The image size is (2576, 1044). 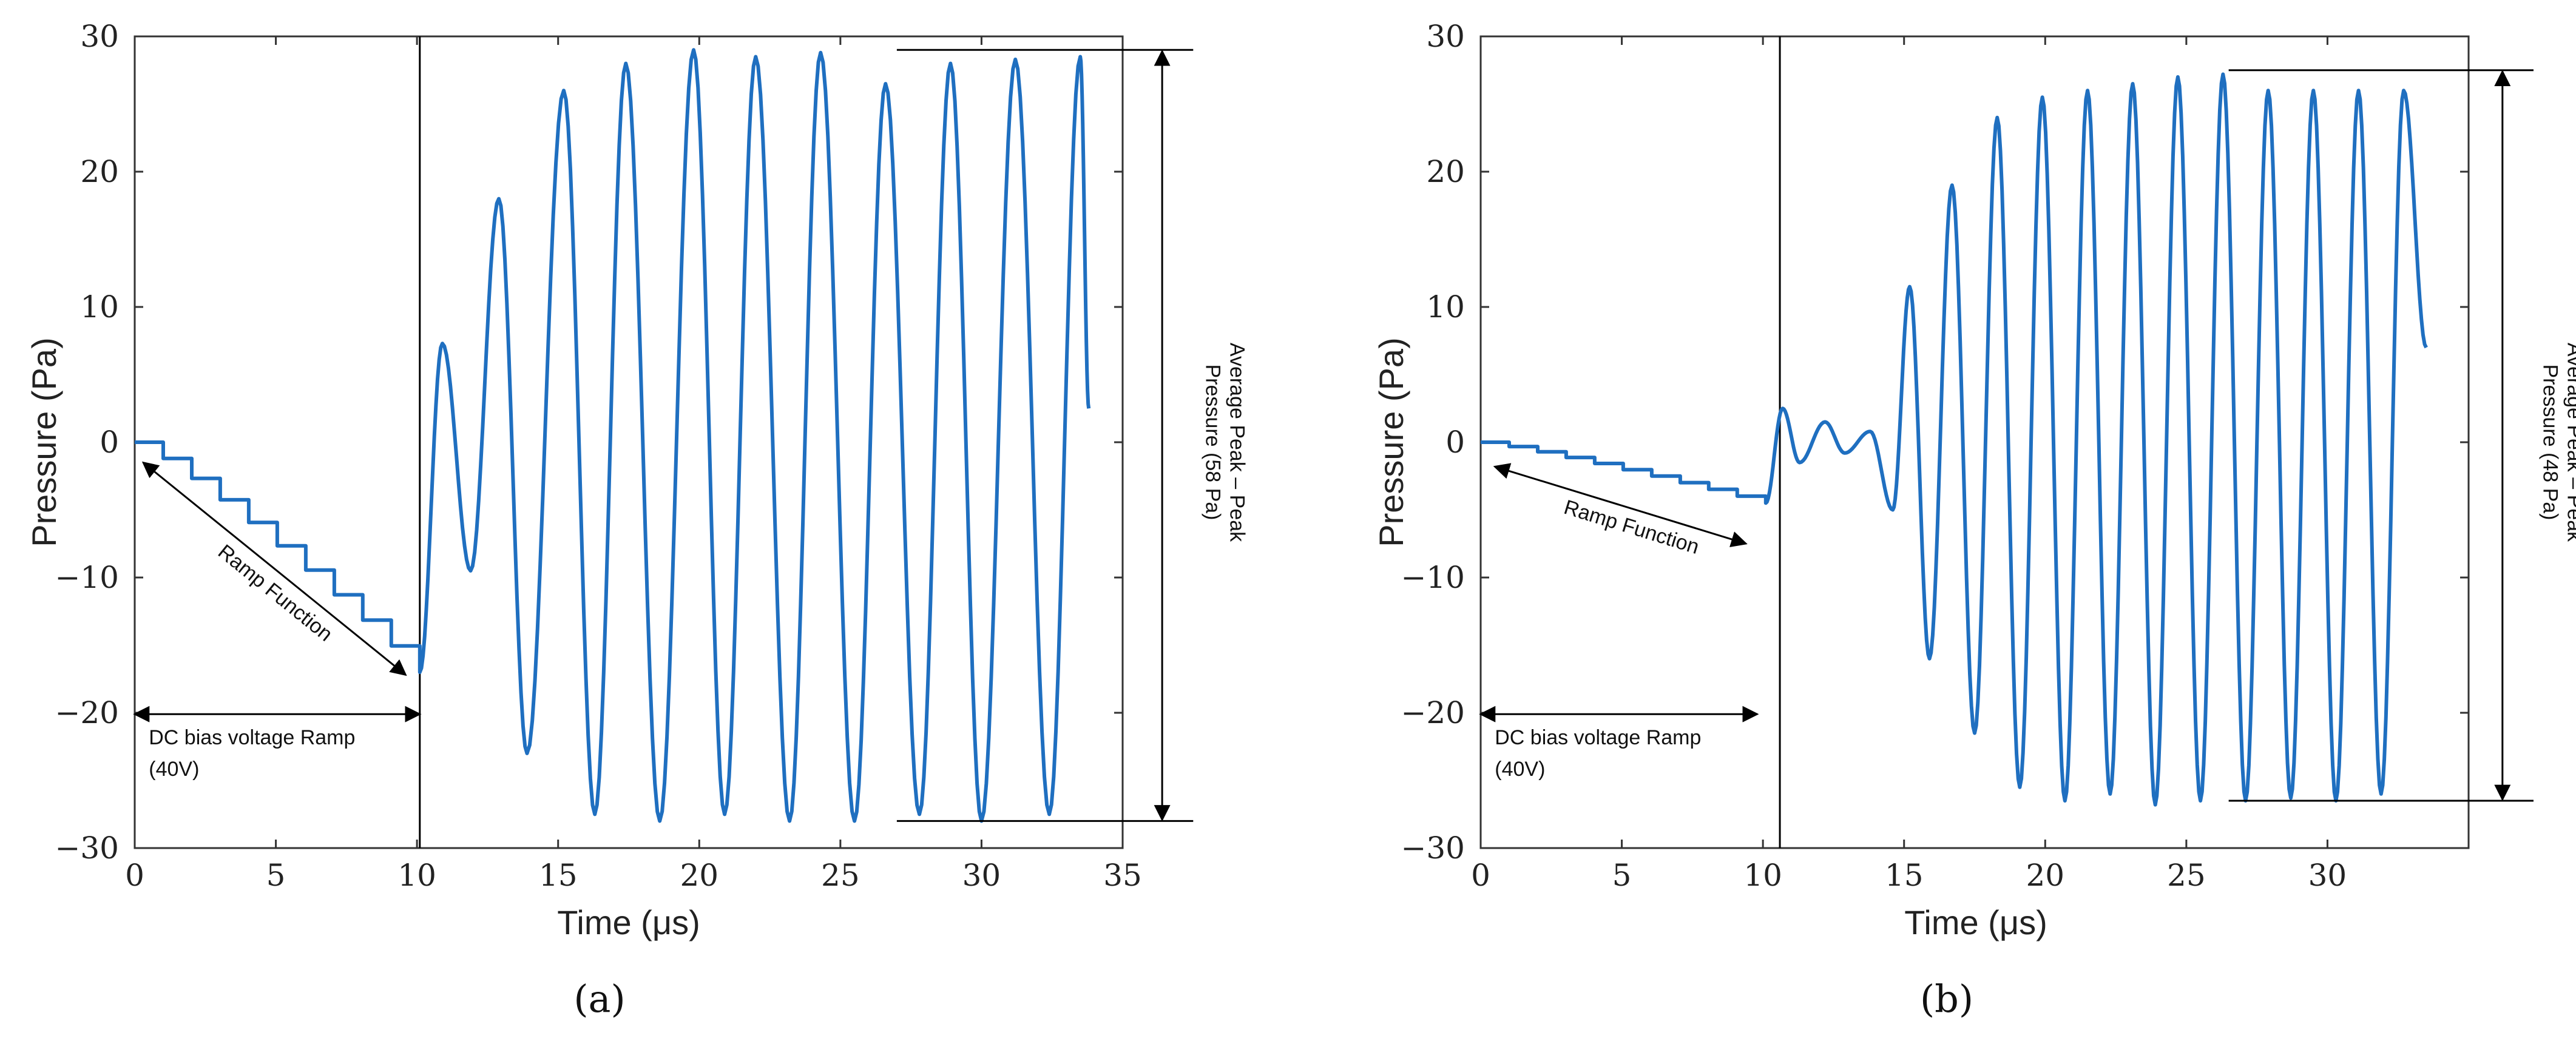 What do you see at coordinates (1213, 442) in the screenshot?
I see `peak-to-peak-value-label: Pressure (58 Pa)` at bounding box center [1213, 442].